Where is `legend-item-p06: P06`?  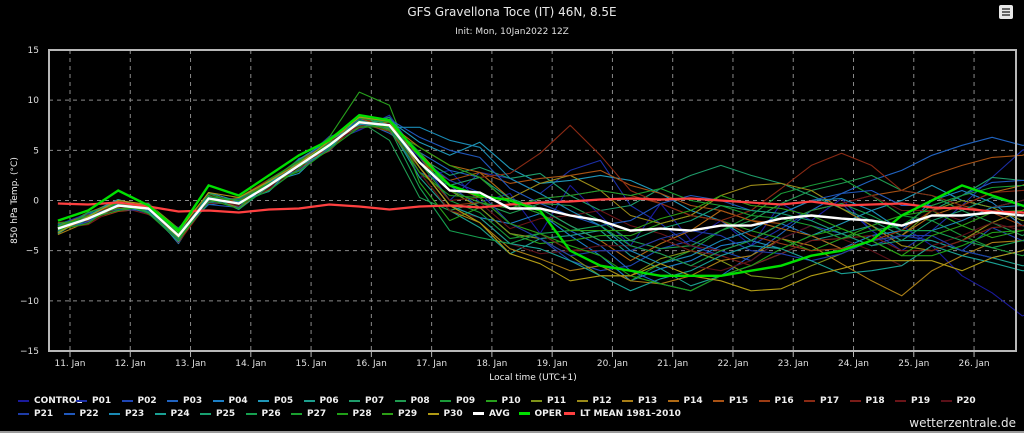 legend-item-p06: P06 is located at coordinates (326, 401).